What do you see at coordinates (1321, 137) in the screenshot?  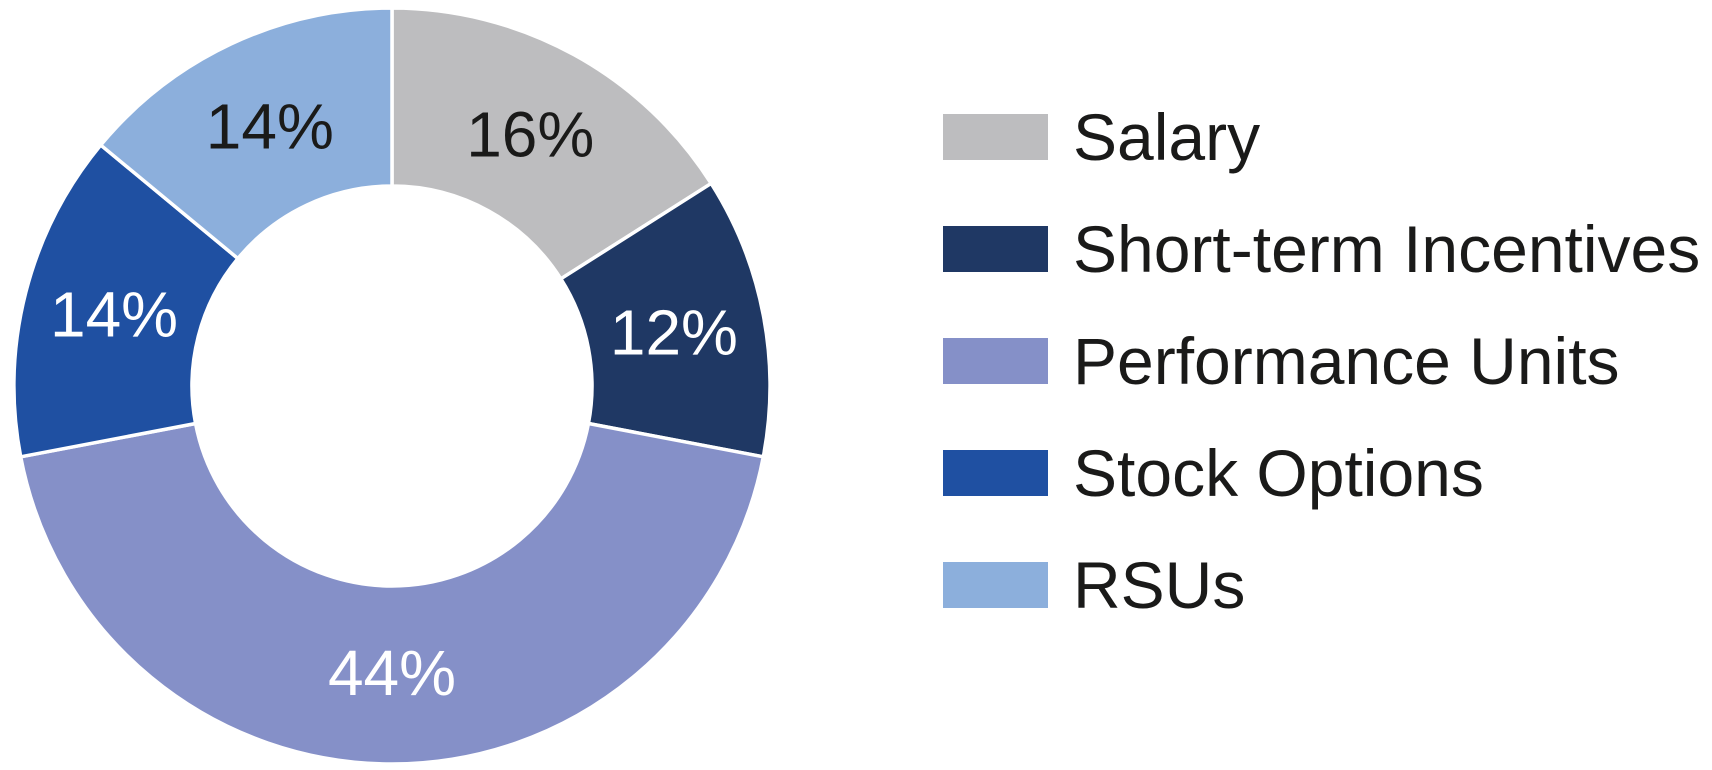 I see `legend-item-salary: Salary` at bounding box center [1321, 137].